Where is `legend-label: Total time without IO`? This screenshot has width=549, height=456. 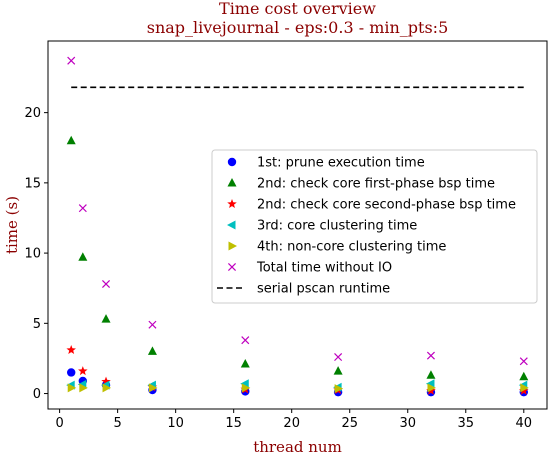
legend-label: Total time without IO is located at coordinates (324, 268).